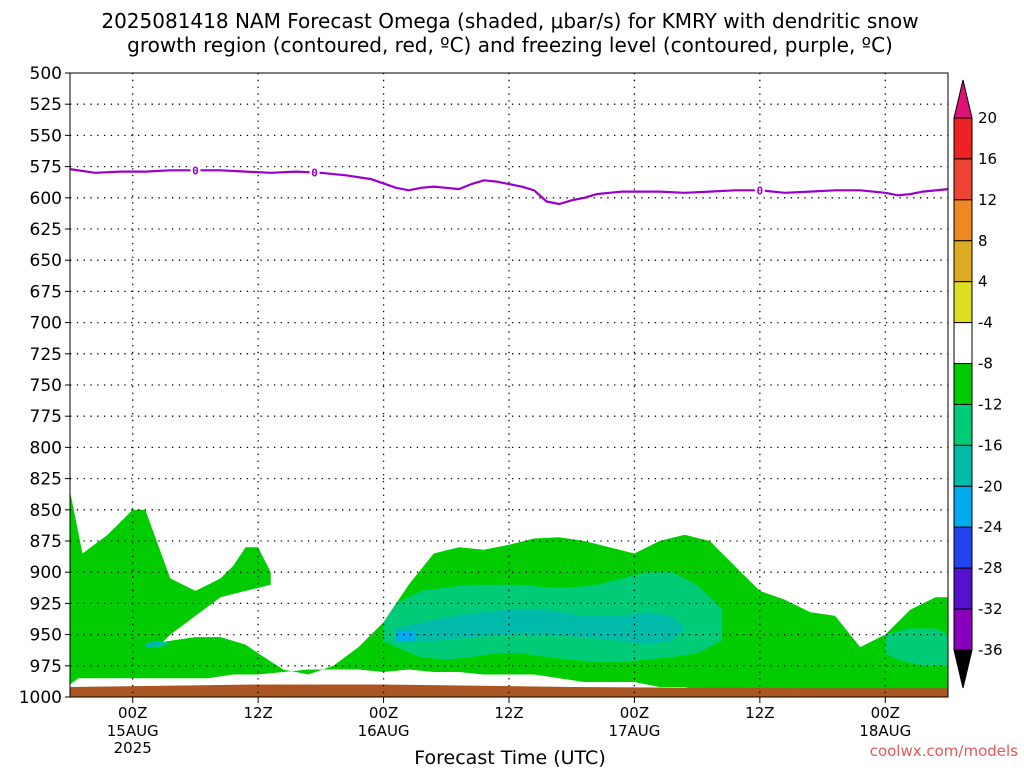 This screenshot has height=768, width=1024. Describe the element at coordinates (885, 731) in the screenshot. I see `x-tick-sublabel: 18AUG` at that location.